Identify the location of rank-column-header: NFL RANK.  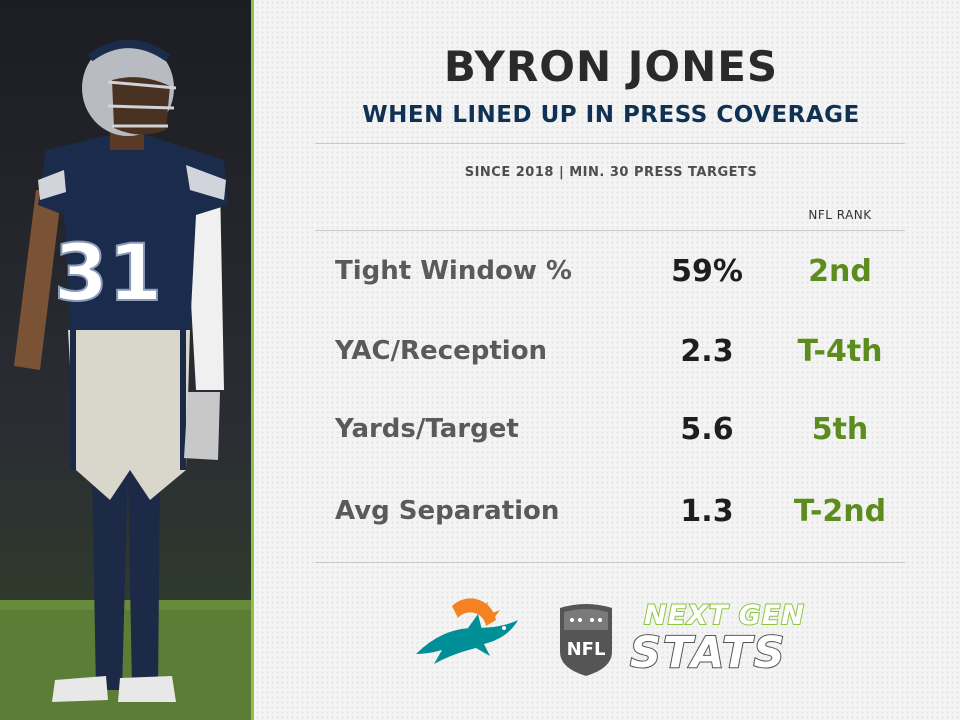
(840, 215).